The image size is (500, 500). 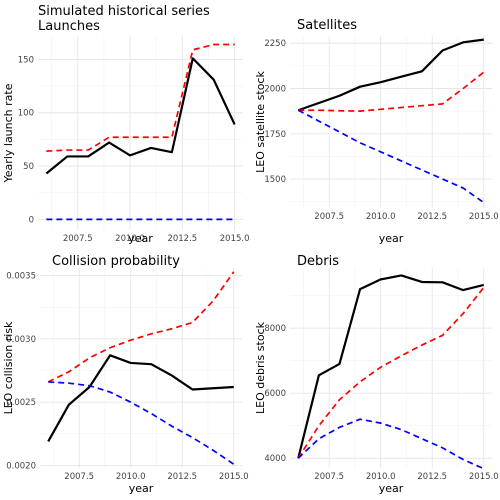 I want to click on y-tick-label: 0.0025, so click(x=21, y=403).